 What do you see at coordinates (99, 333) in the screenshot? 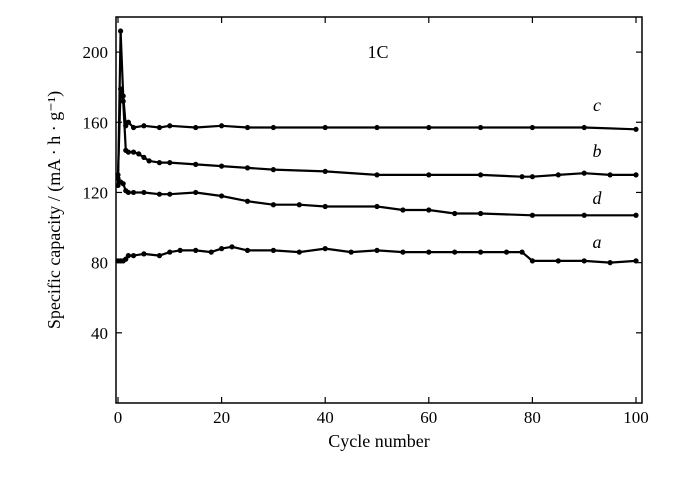
I see `y-tick-label: 40` at bounding box center [99, 333].